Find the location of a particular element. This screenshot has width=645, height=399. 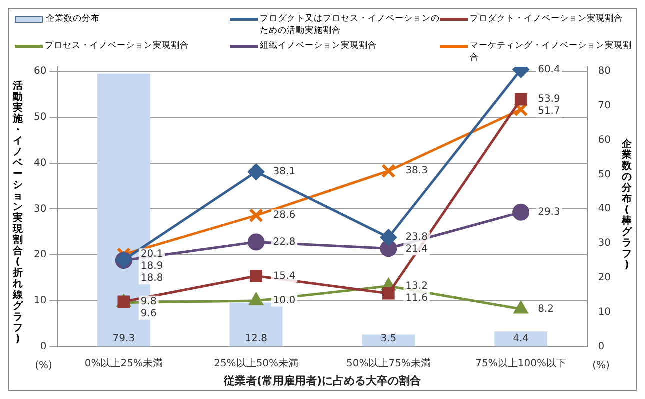

y2-tick-label: 50 is located at coordinates (605, 174).